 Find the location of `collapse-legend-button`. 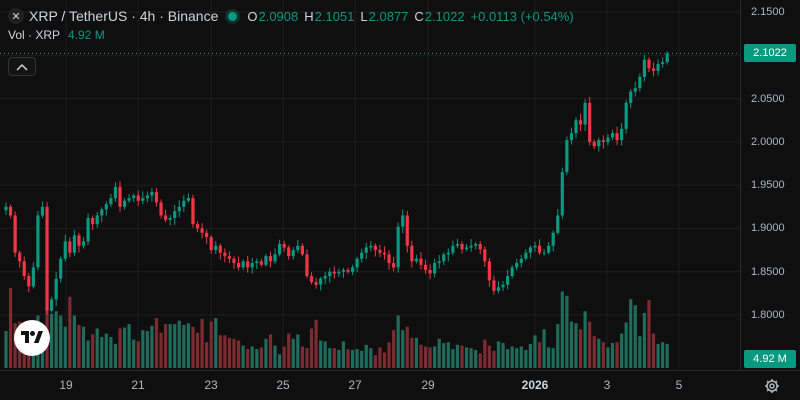

collapse-legend-button is located at coordinates (22, 66).